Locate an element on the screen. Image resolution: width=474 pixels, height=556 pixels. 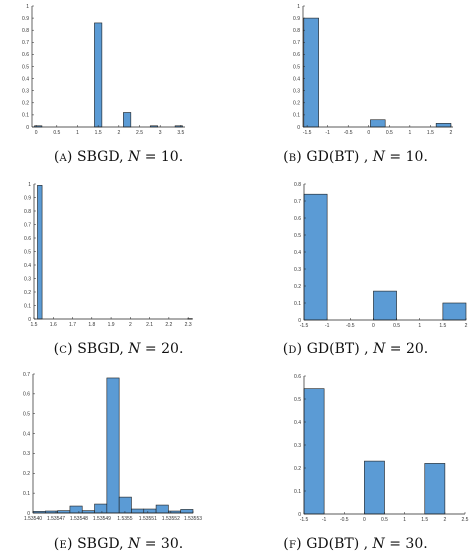
x-tick-label: 3 is located at coordinates (160, 133).